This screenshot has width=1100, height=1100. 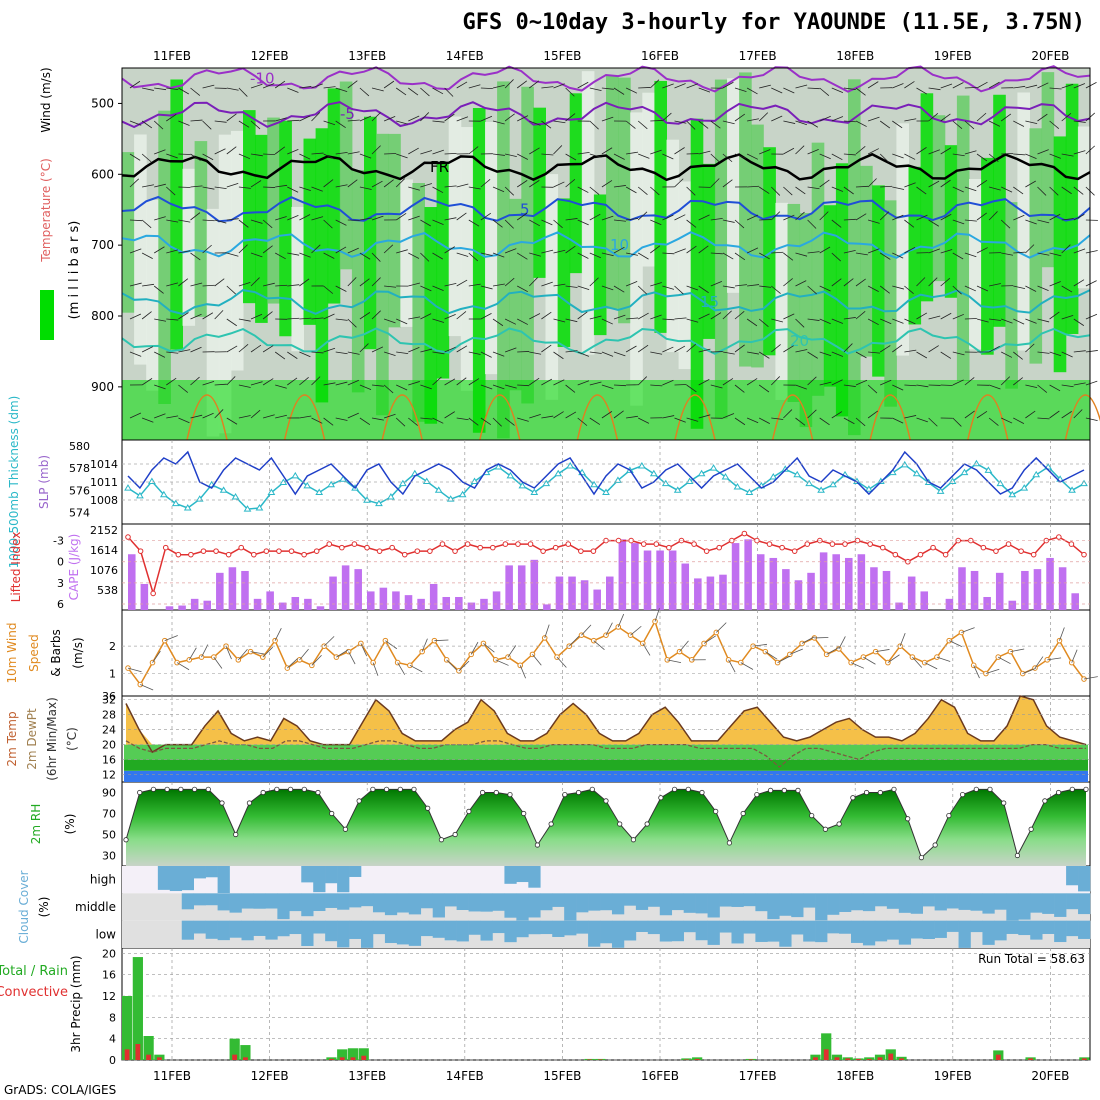 I want to click on run-total-label: Run Total = 58.63, so click(x=1031, y=959).